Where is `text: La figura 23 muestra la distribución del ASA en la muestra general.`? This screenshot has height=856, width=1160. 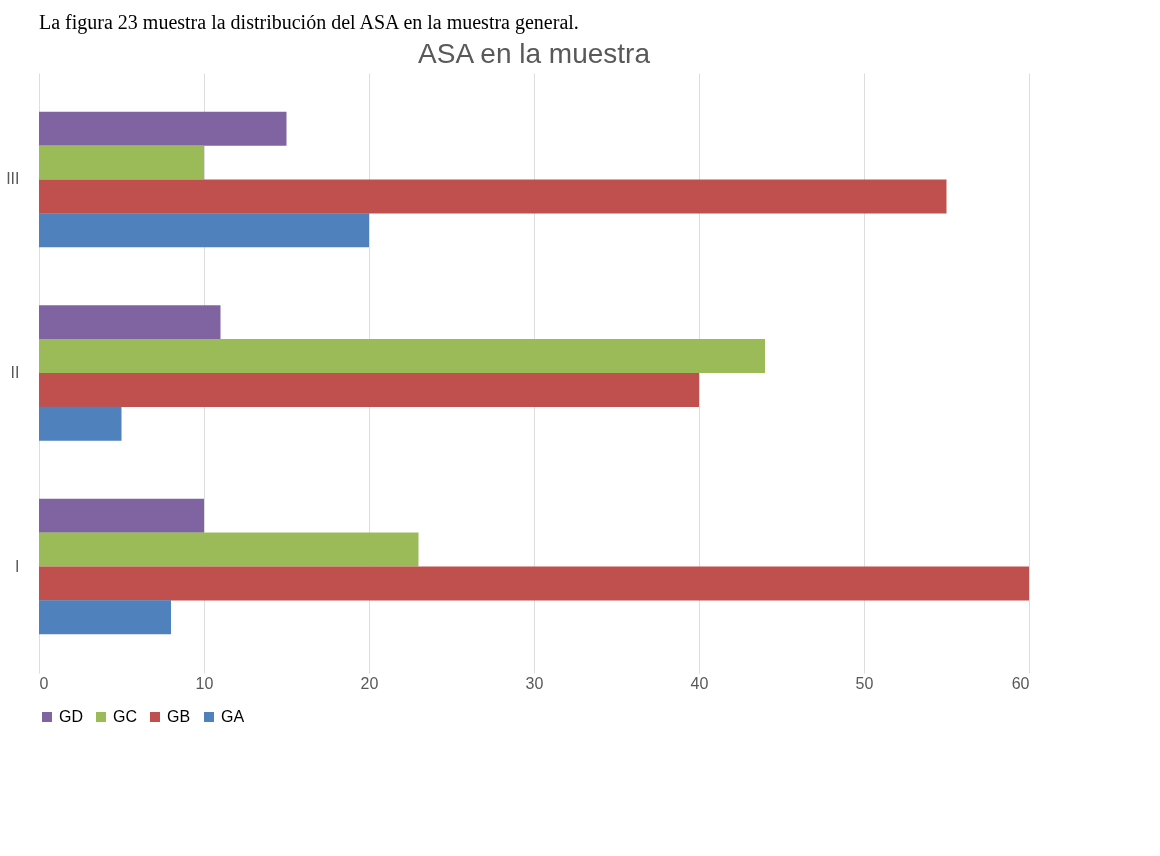 text: La figura 23 muestra la distribución del ASA en la muestra general. is located at coordinates (309, 22).